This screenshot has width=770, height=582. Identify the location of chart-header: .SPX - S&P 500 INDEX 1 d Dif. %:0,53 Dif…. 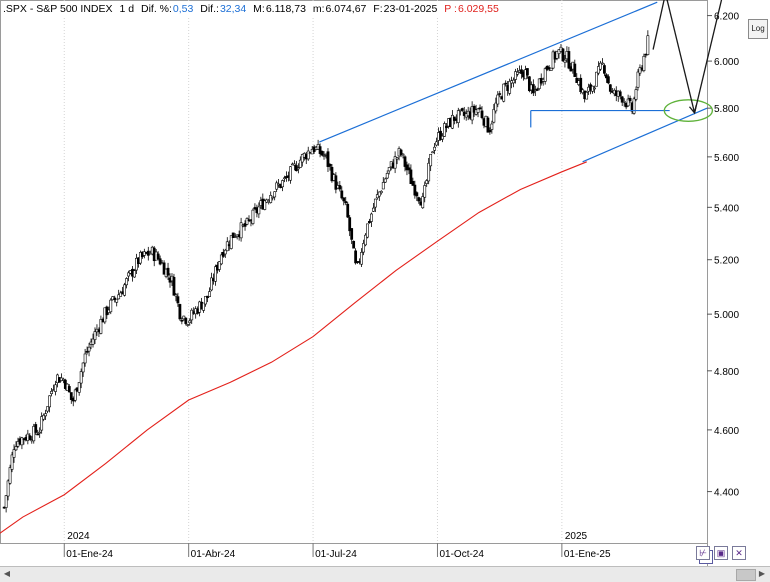
(254, 9).